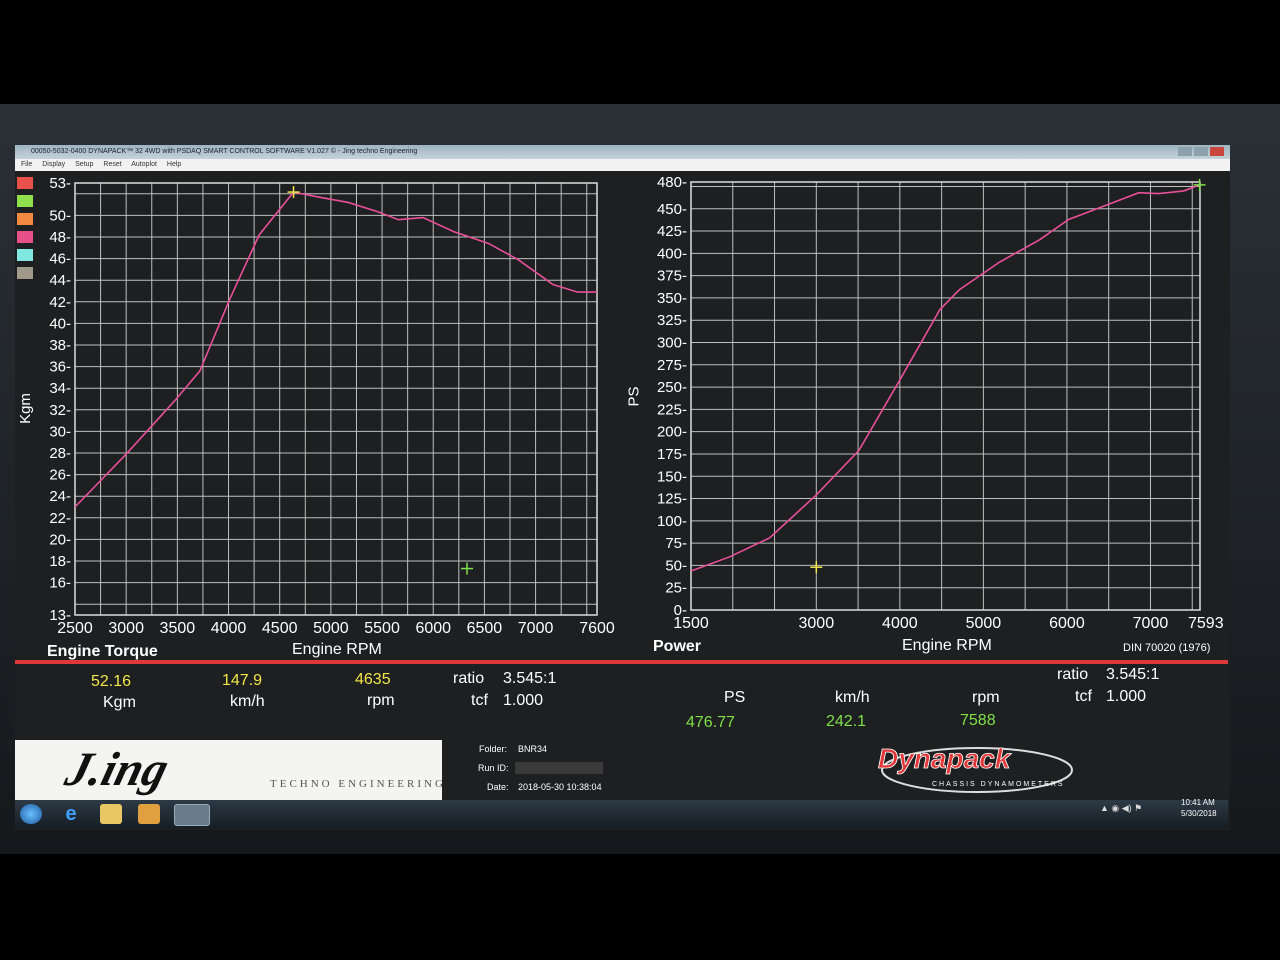 The image size is (1280, 960). What do you see at coordinates (71, 814) in the screenshot?
I see `internet-explorer-icon: e` at bounding box center [71, 814].